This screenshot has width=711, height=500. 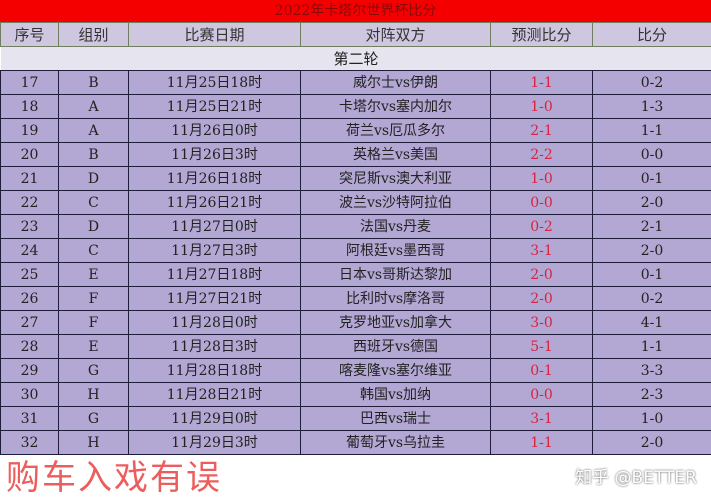 What do you see at coordinates (651, 394) in the screenshot?
I see `cell-score: 2-3` at bounding box center [651, 394].